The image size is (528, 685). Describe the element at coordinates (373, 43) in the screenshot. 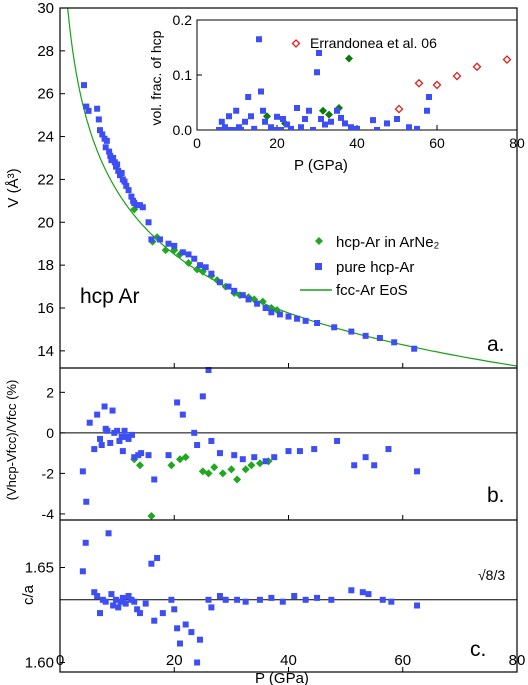

I see `legend-errandonea: Errandonea et al. 06` at that location.